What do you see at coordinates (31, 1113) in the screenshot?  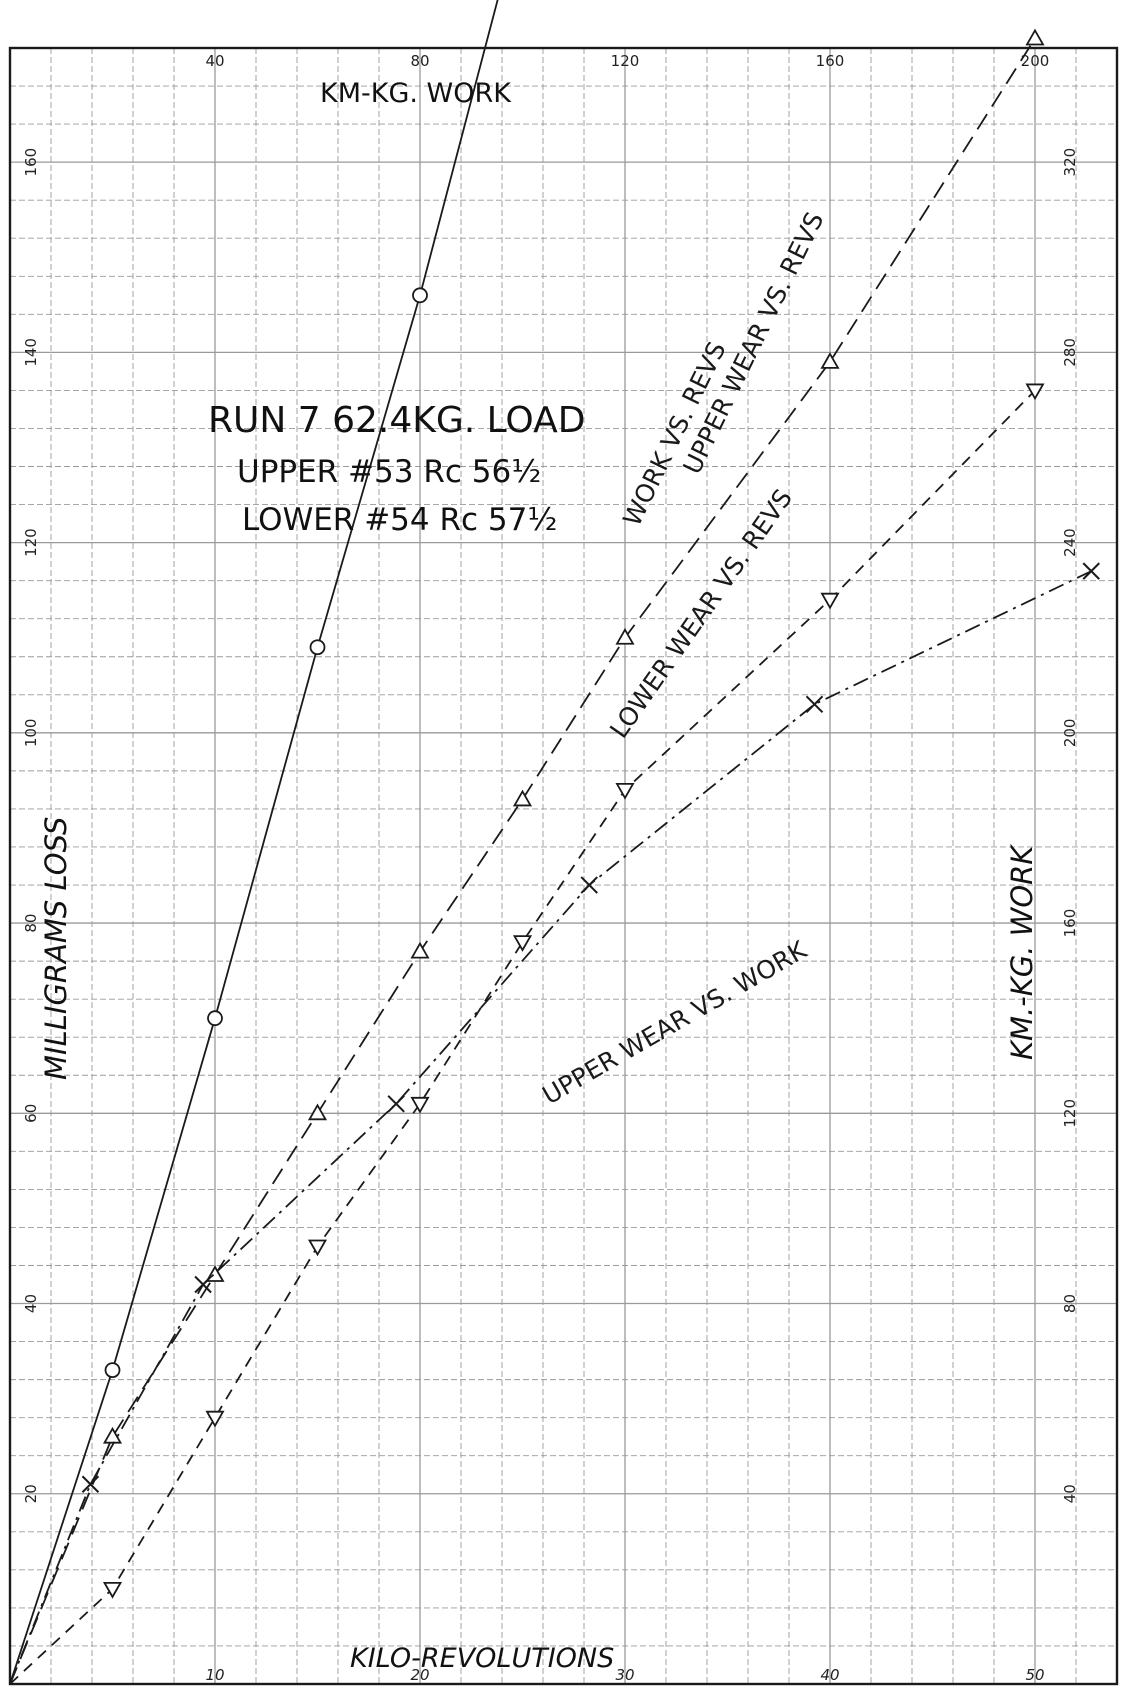 I see `left-tick-label: 60` at bounding box center [31, 1113].